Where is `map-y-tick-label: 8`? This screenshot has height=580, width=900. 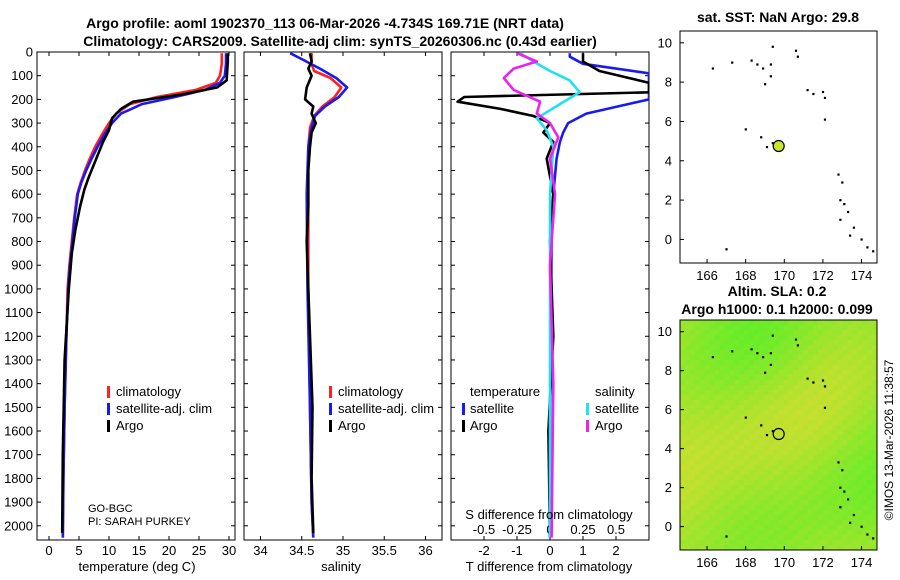
map-y-tick-label: 8 is located at coordinates (668, 82).